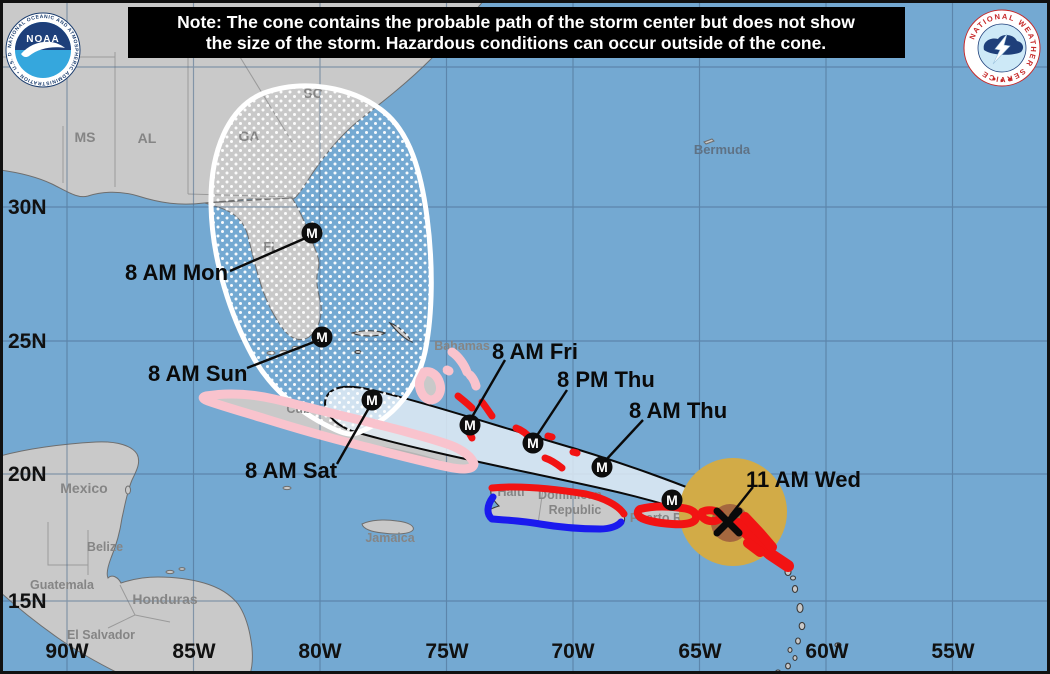  What do you see at coordinates (462, 346) in the screenshot?
I see `label-bahamas: Bahamas` at bounding box center [462, 346].